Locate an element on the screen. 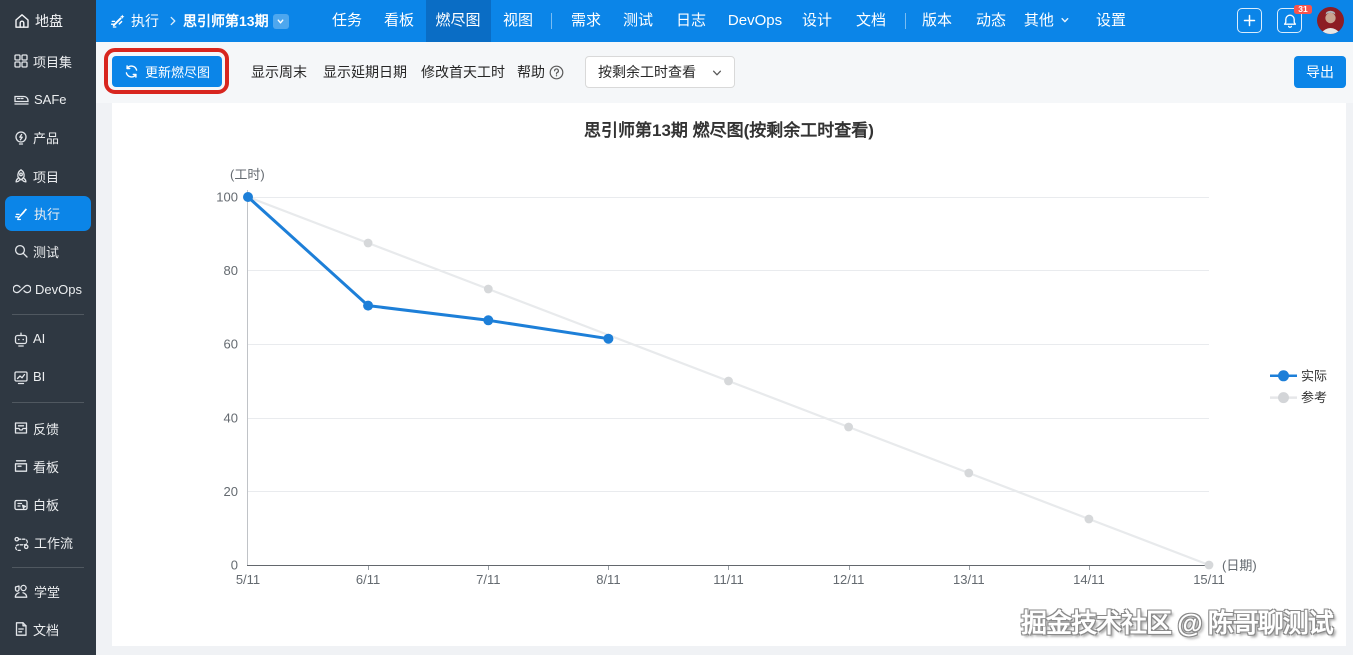 This screenshot has height=655, width=1353. svg-text: 参考 is located at coordinates (1314, 397).